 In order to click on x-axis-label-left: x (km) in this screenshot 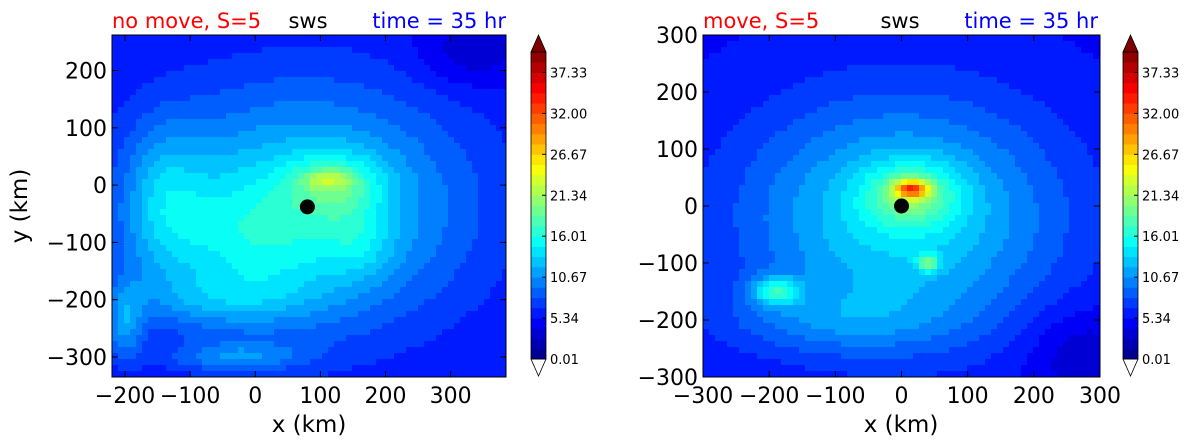, I will do `click(309, 425)`.